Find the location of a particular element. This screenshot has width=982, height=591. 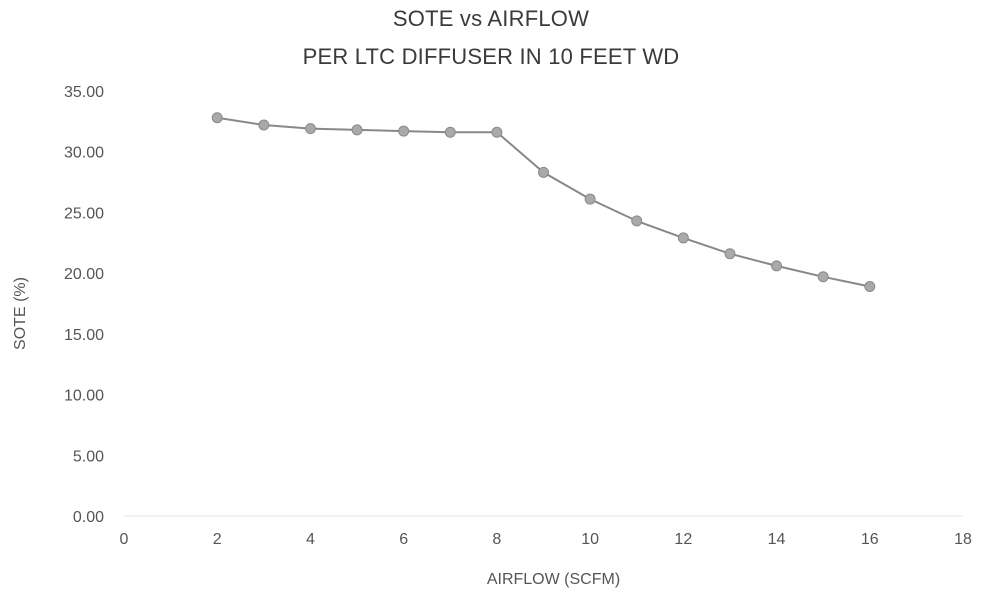

x-tick-label: 16 is located at coordinates (870, 539).